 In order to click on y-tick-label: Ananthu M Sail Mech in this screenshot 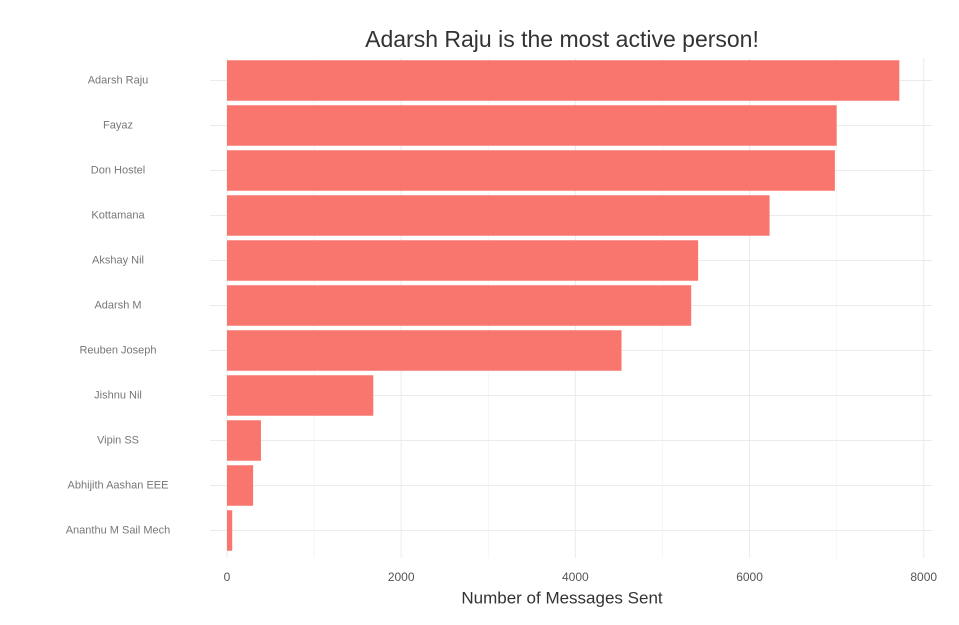, I will do `click(118, 530)`.